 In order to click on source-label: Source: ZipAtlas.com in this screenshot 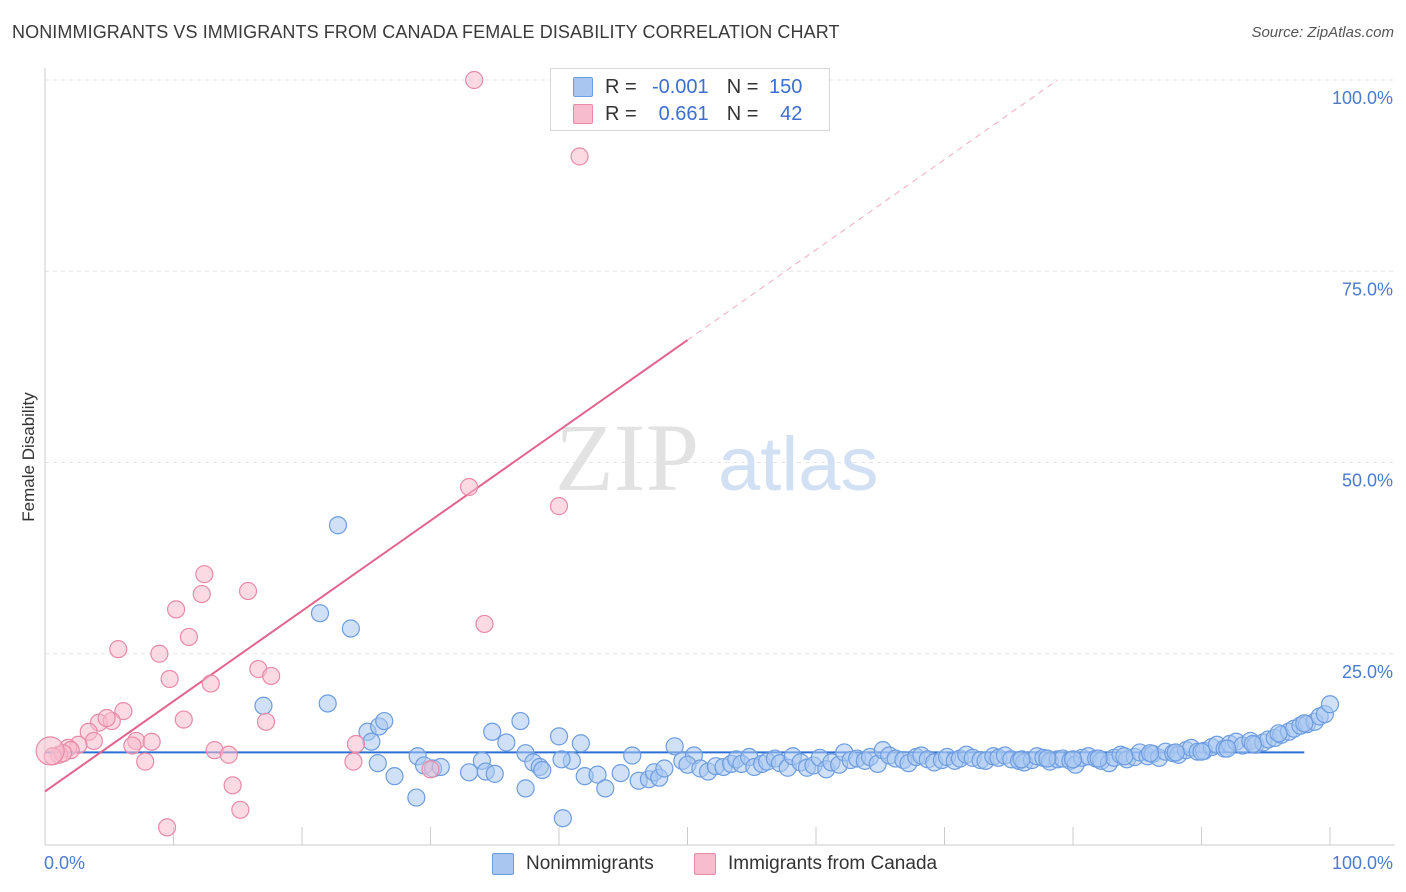, I will do `click(1322, 32)`.